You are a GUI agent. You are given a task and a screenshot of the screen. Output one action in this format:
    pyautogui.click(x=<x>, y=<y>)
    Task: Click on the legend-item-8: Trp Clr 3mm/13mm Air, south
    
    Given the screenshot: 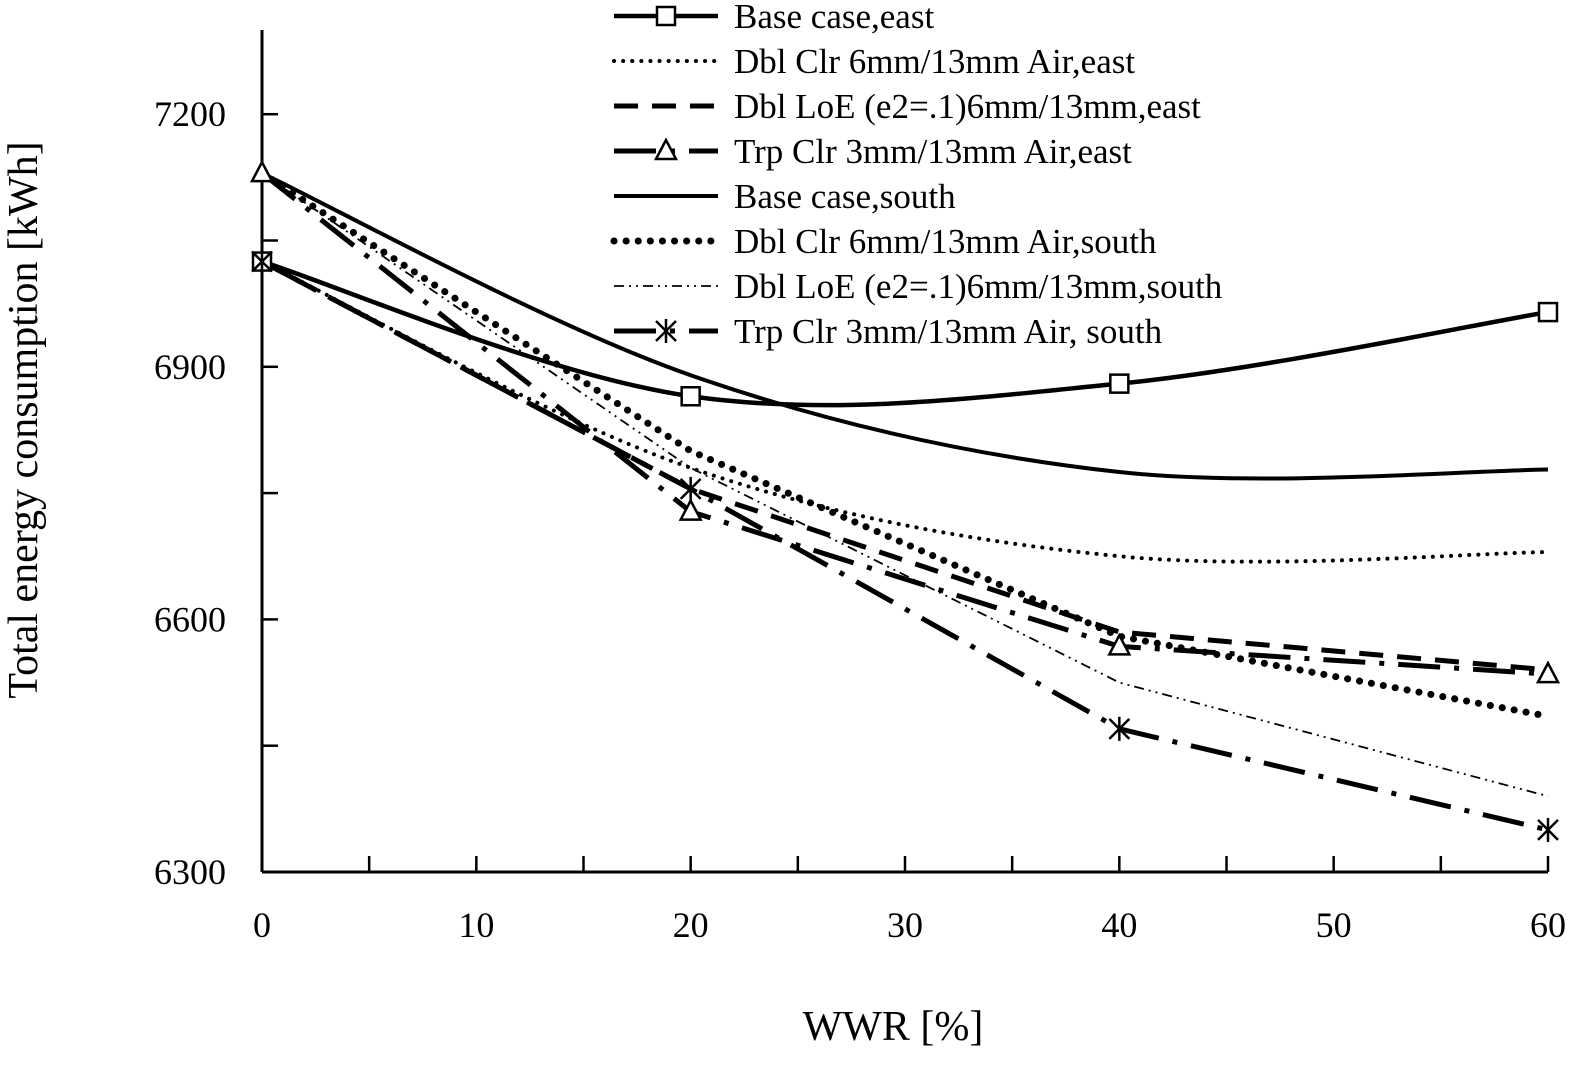 What is the action you would take?
    pyautogui.click(x=888, y=331)
    